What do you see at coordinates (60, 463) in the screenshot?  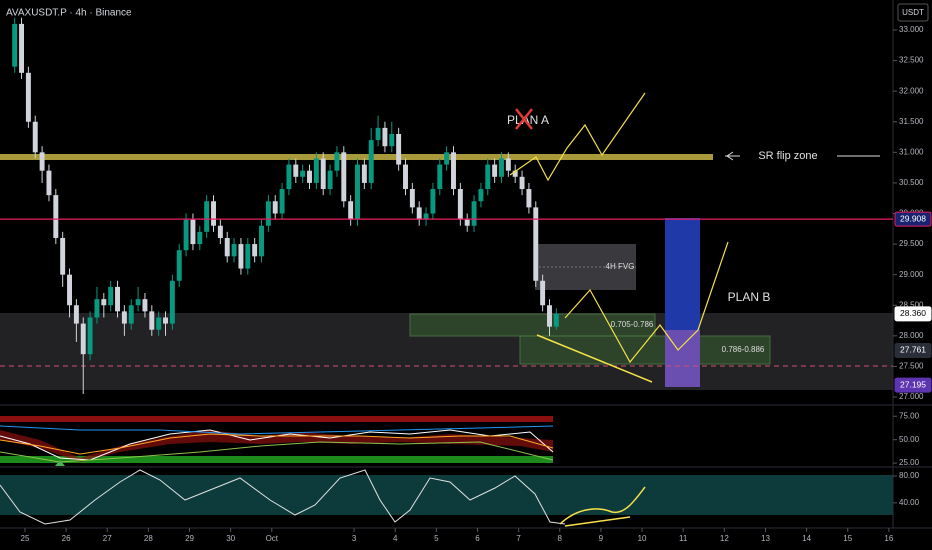 I see `signal-marker` at bounding box center [60, 463].